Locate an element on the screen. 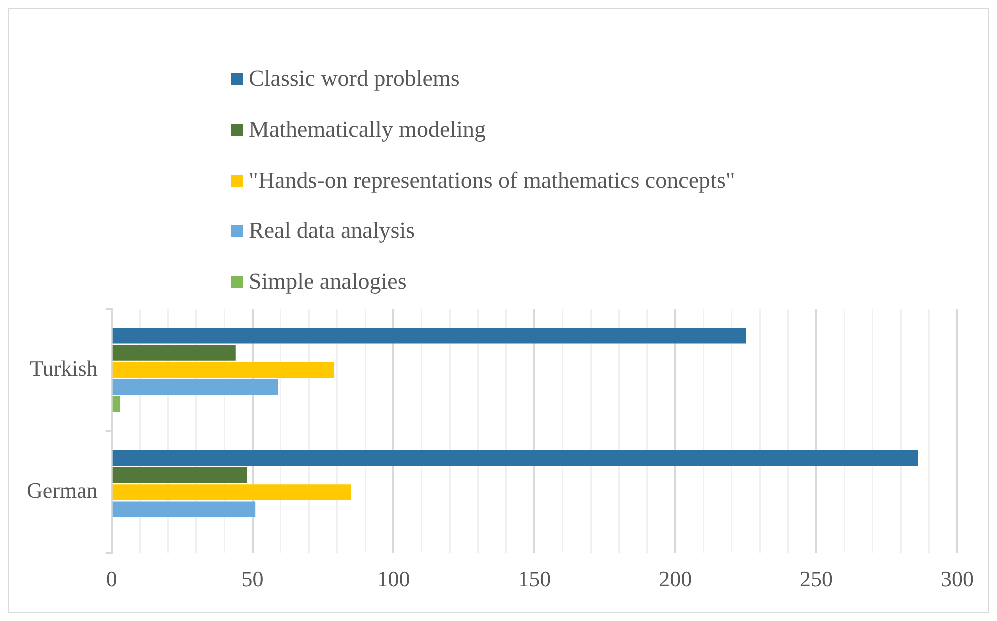  x-tick-label: 100 is located at coordinates (393, 579).